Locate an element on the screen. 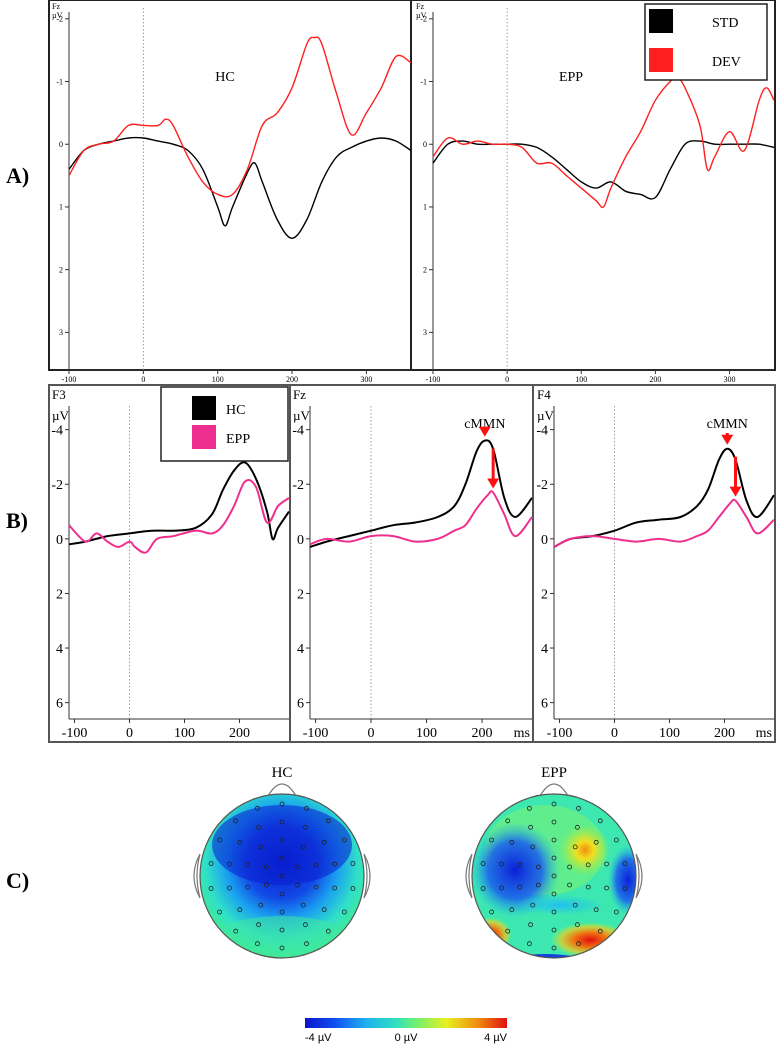 The height and width of the screenshot is (1044, 777). legend-label-dev: DEV is located at coordinates (726, 62).